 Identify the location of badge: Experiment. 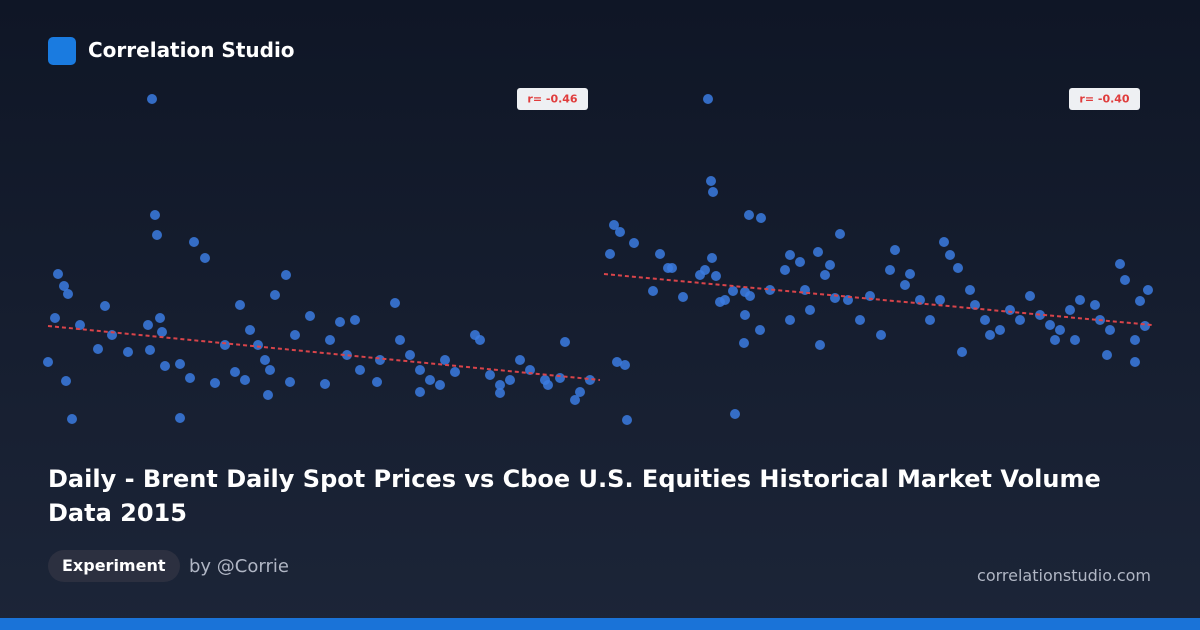
(114, 566).